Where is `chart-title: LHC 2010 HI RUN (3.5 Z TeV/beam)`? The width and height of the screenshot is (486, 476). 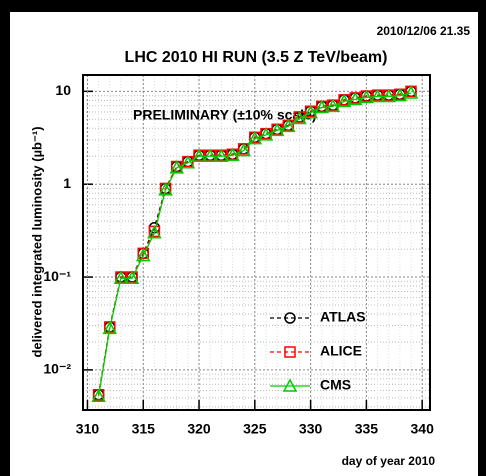 chart-title: LHC 2010 HI RUN (3.5 Z TeV/beam) is located at coordinates (256, 57).